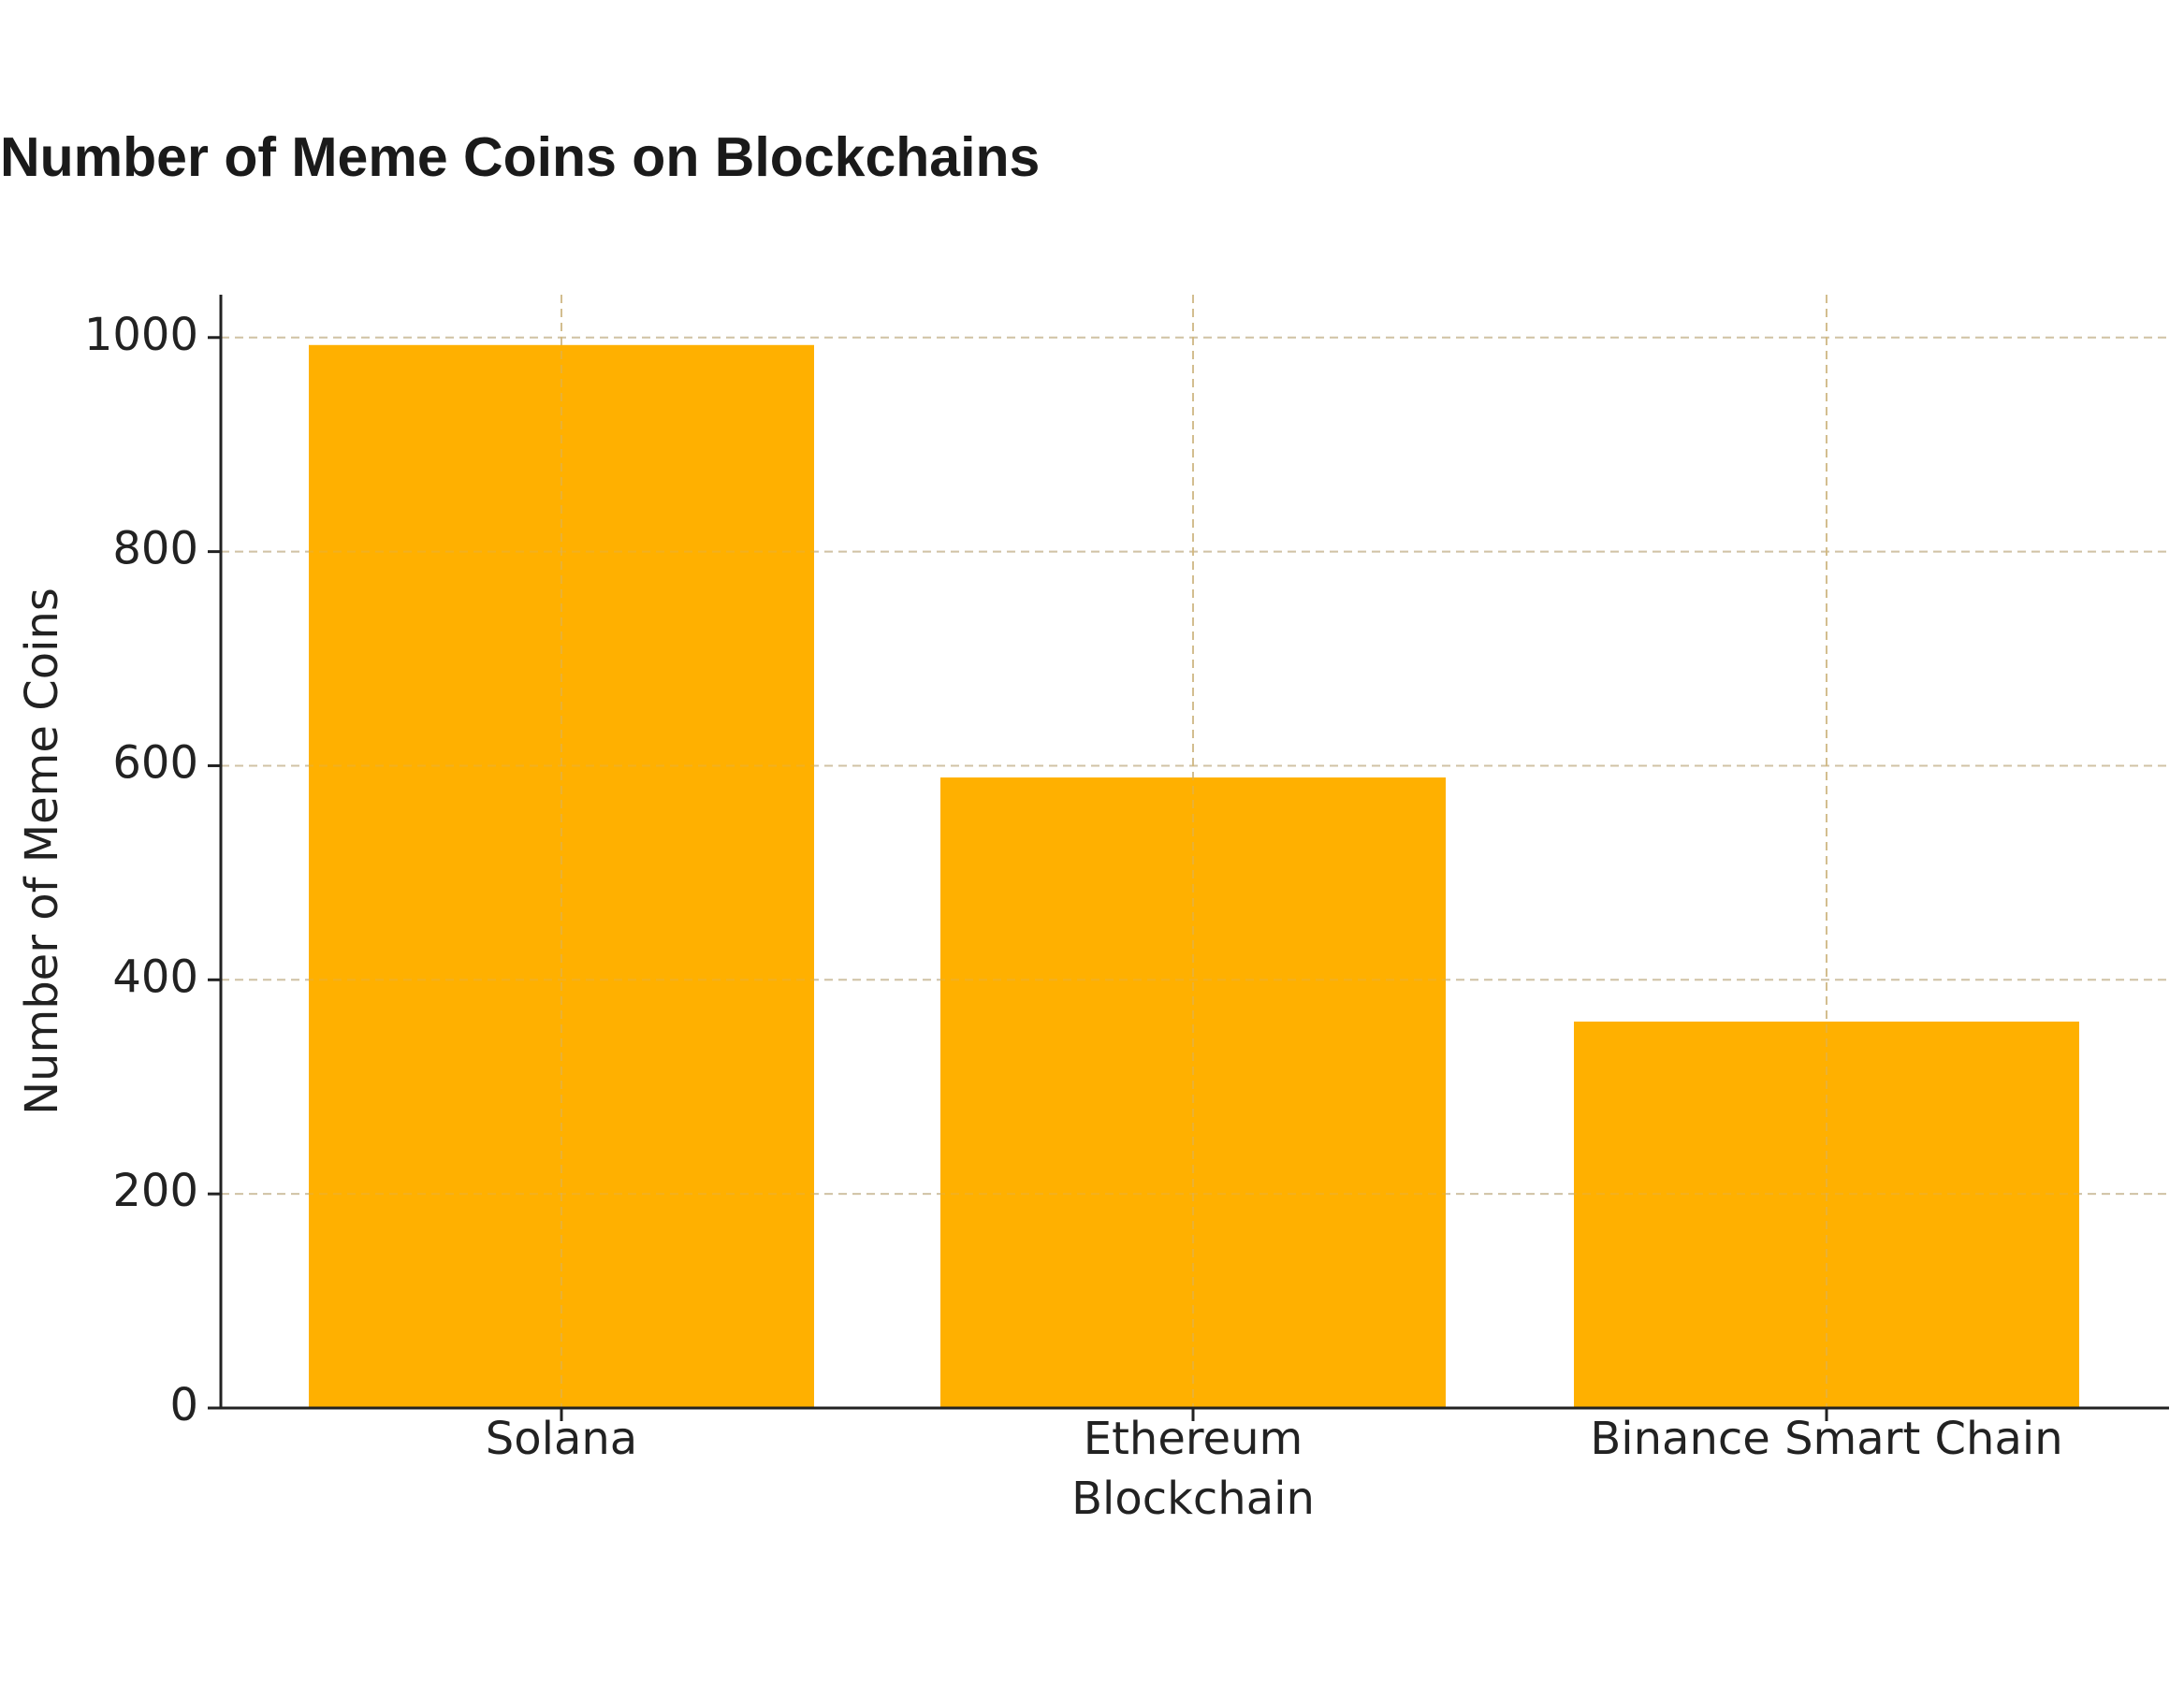  I want to click on chart-title: Number of Meme Coins on Blockchains, so click(520, 157).